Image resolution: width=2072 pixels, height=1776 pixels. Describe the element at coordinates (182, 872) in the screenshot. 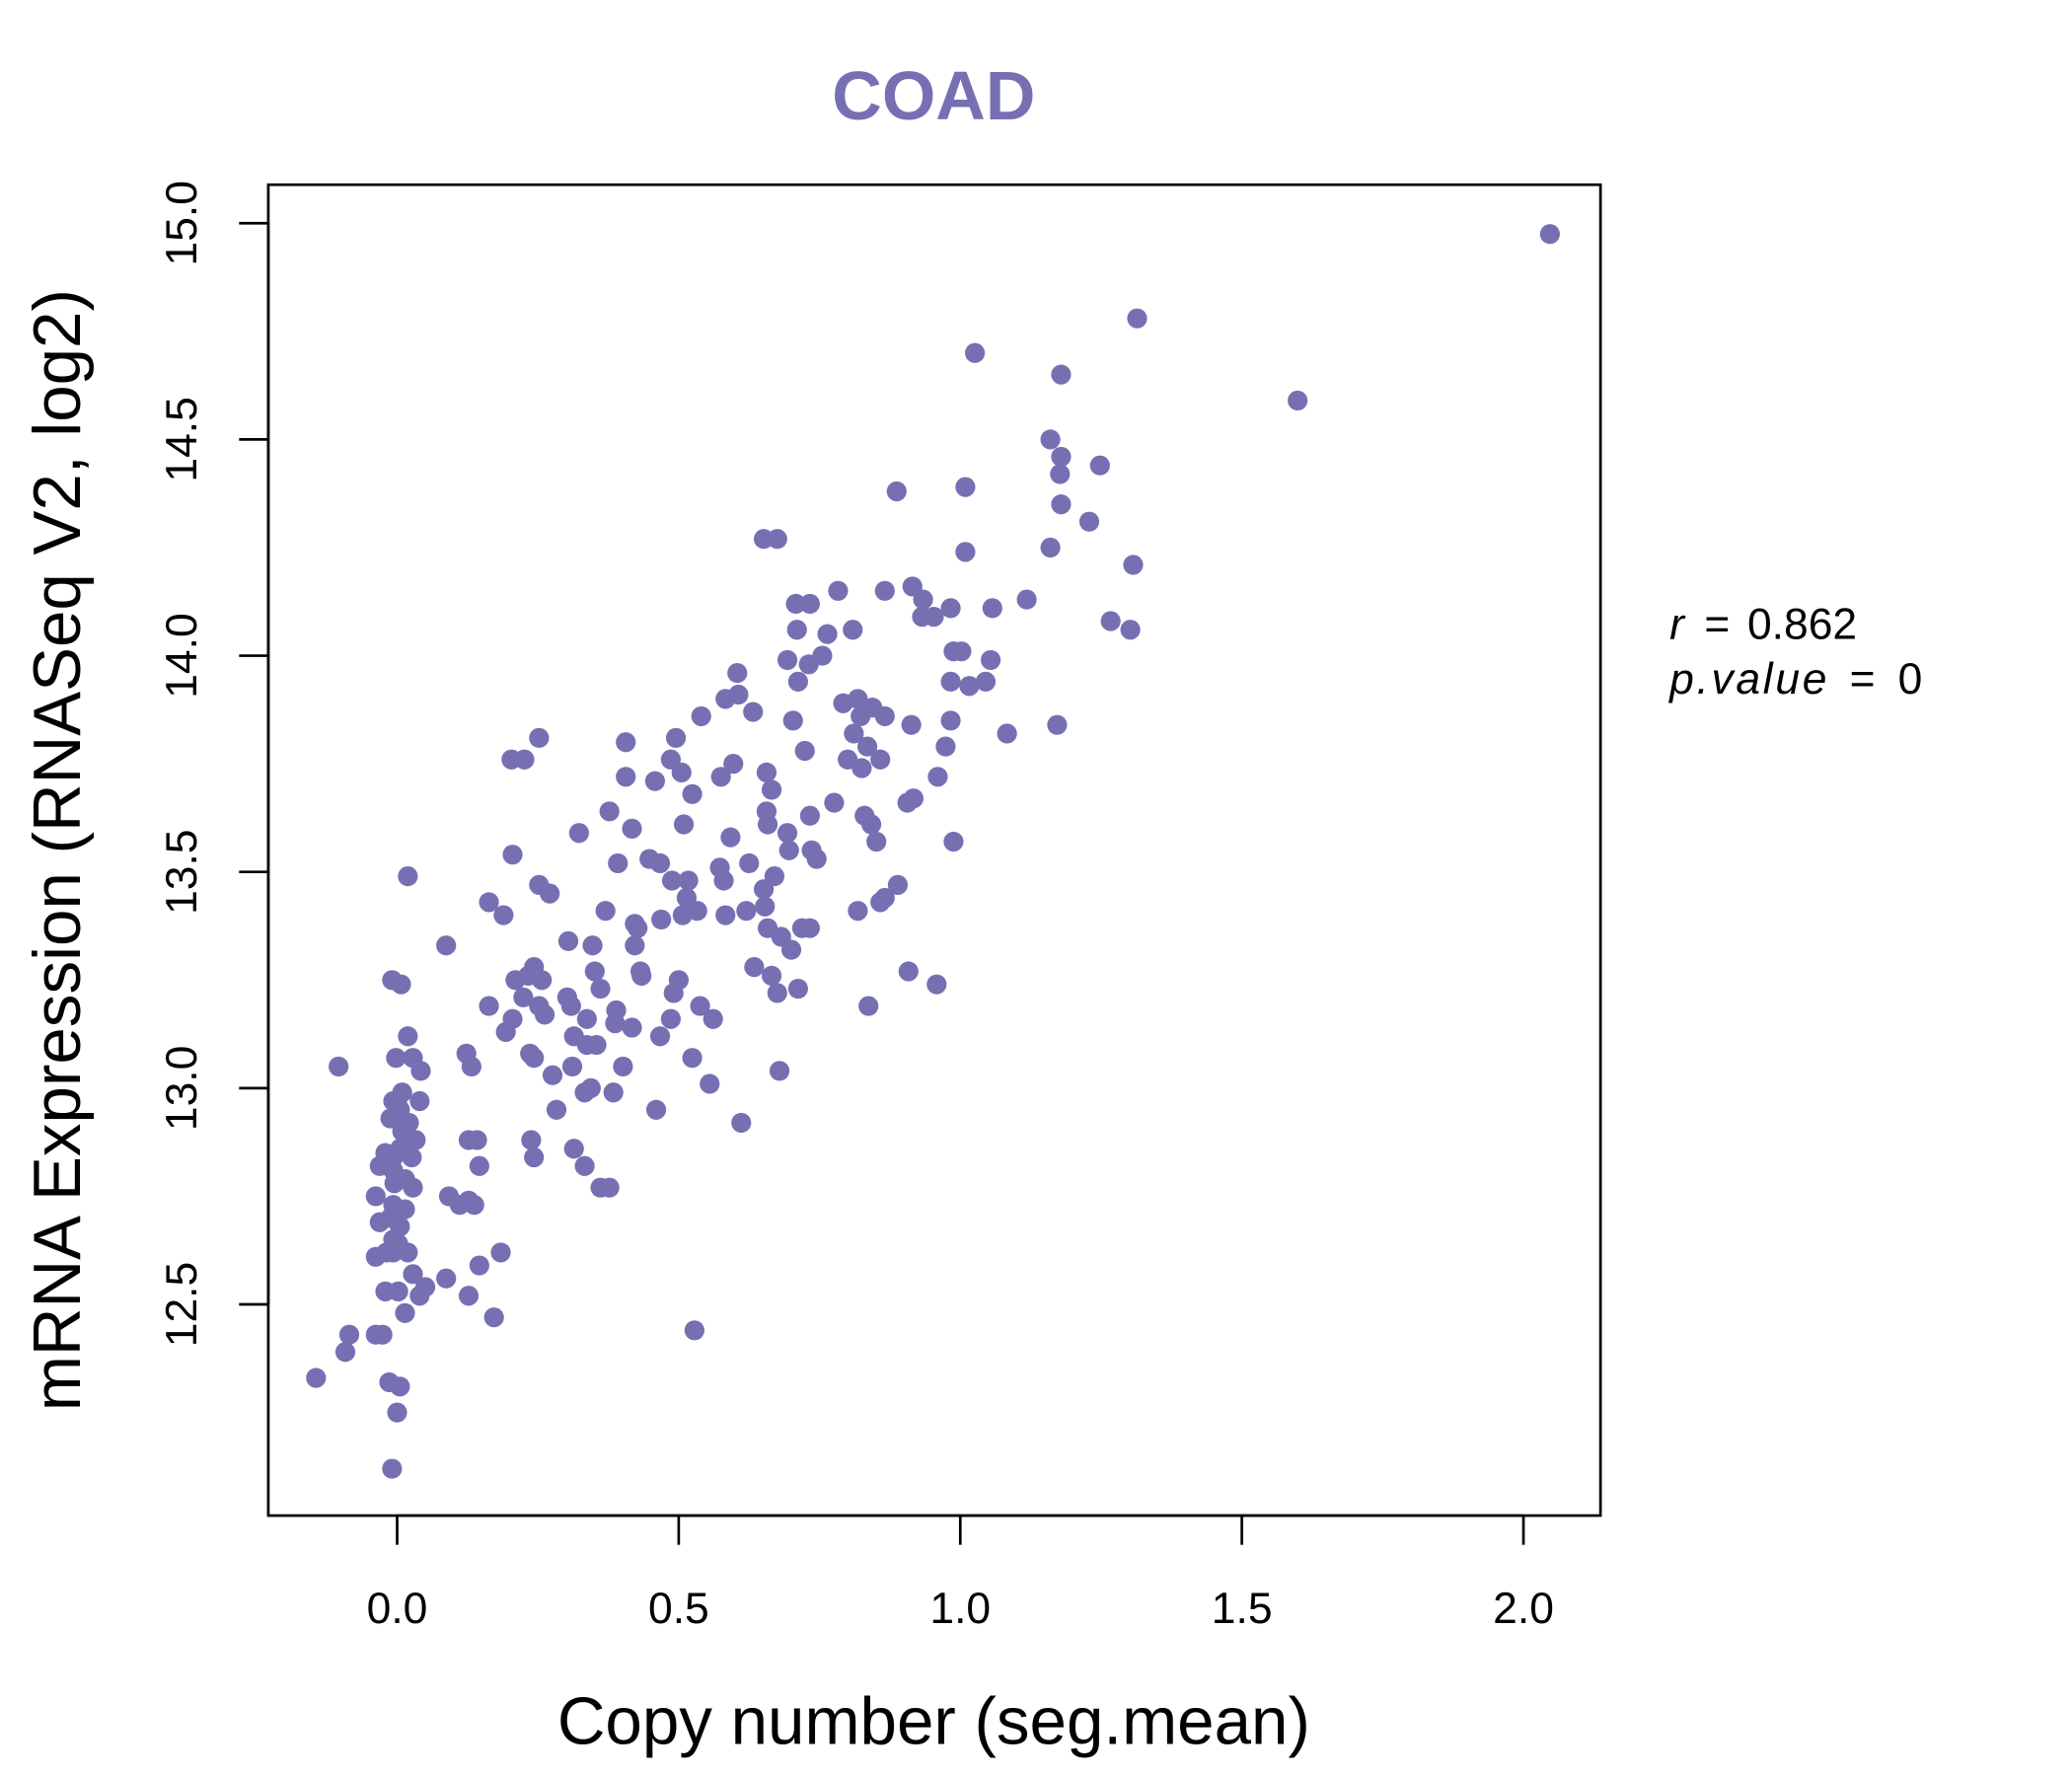

I see `y-tick-label: 13.5` at that location.